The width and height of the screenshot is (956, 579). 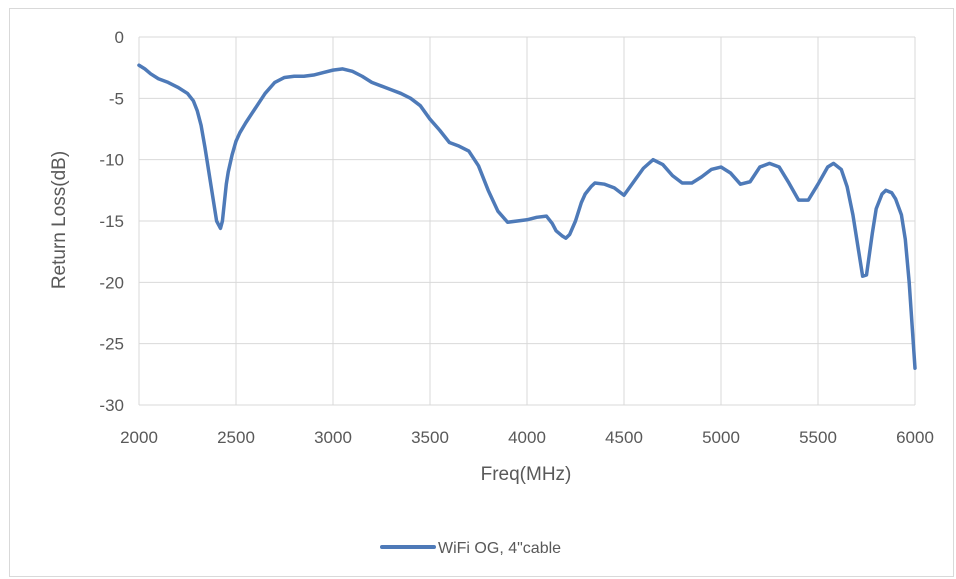 I want to click on x-tick-label: 4500, so click(x=624, y=437).